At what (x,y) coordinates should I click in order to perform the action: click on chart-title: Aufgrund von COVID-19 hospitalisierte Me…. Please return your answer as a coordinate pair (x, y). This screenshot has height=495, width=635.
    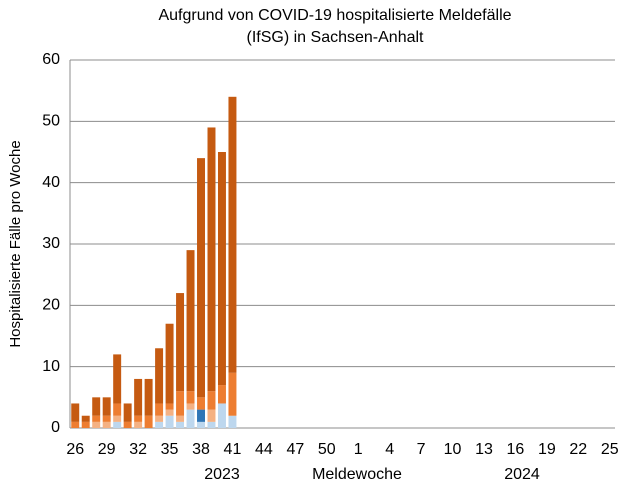
    Looking at the image, I should click on (334, 15).